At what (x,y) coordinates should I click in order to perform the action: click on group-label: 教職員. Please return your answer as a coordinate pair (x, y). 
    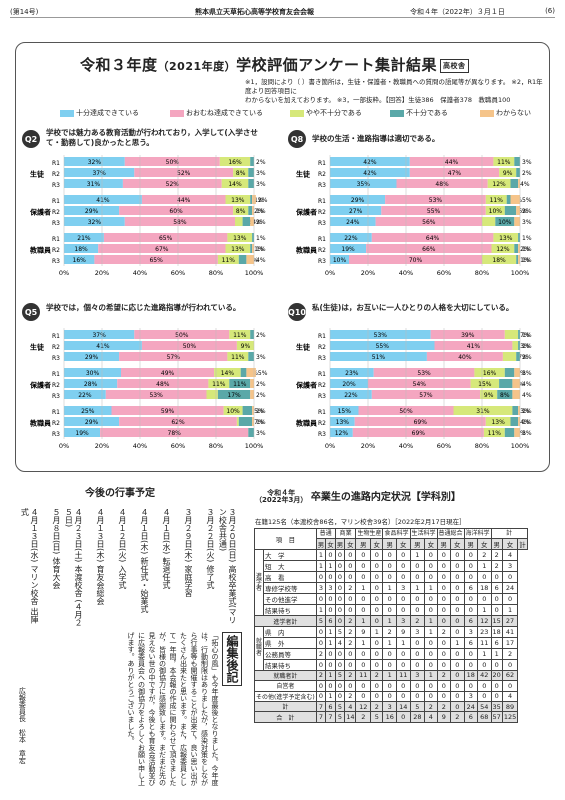
    Looking at the image, I should click on (40, 423).